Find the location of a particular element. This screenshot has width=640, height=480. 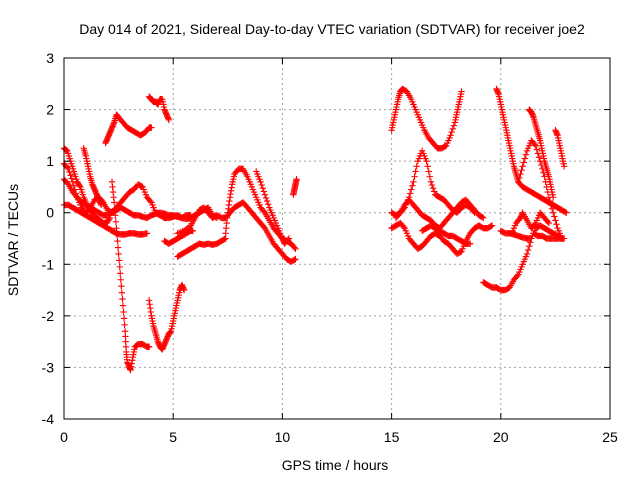

y-tick-label: -1 is located at coordinates (48, 264).